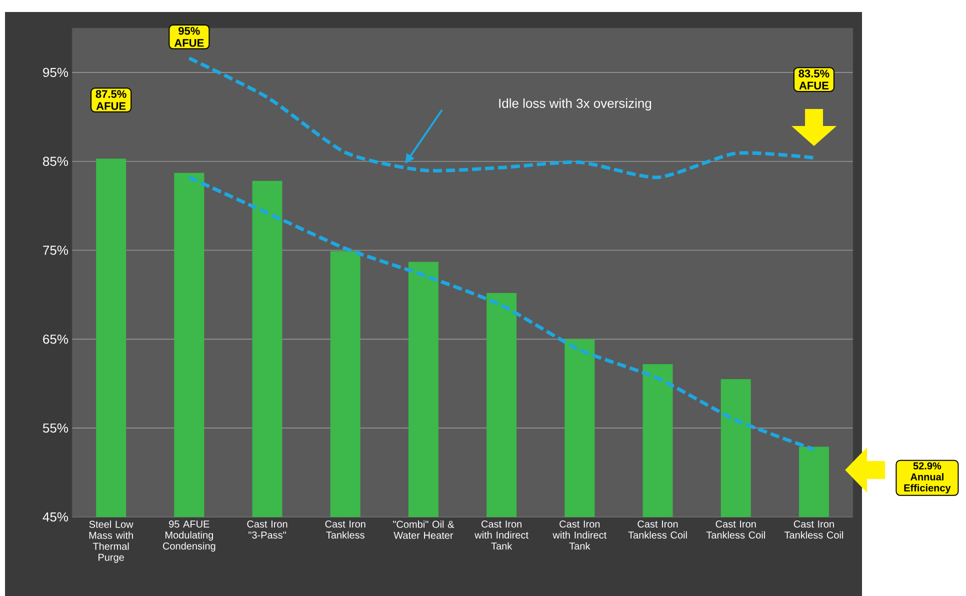 This screenshot has width=966, height=596. Describe the element at coordinates (111, 541) in the screenshot. I see `x-tick-label: Steel Low Mass with Thermal Purge` at that location.